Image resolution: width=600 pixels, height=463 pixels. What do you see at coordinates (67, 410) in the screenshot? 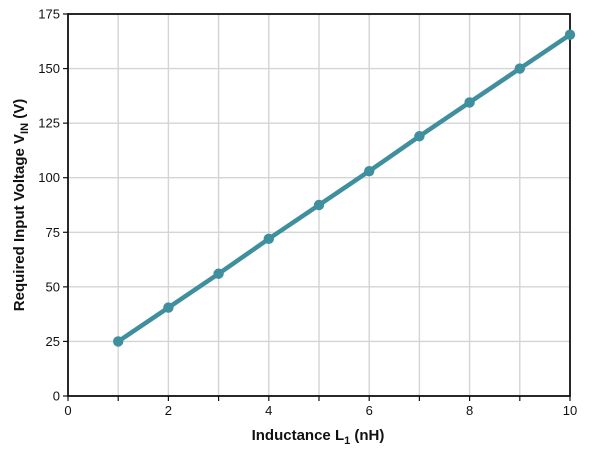
I see `x-tick-label: 0` at bounding box center [67, 410].